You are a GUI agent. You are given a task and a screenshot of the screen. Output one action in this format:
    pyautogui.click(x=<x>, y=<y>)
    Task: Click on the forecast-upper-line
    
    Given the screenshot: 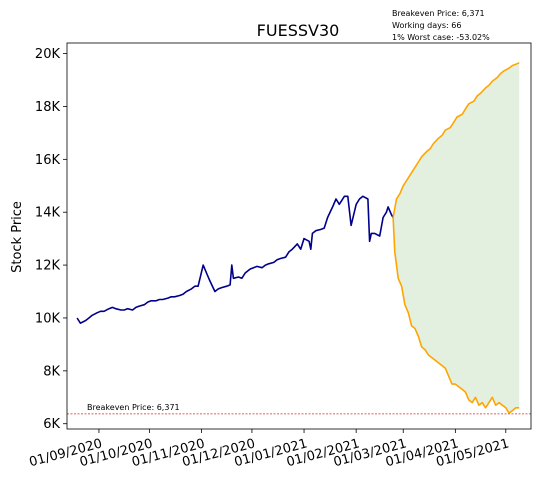 What is the action you would take?
    pyautogui.click(x=456, y=140)
    